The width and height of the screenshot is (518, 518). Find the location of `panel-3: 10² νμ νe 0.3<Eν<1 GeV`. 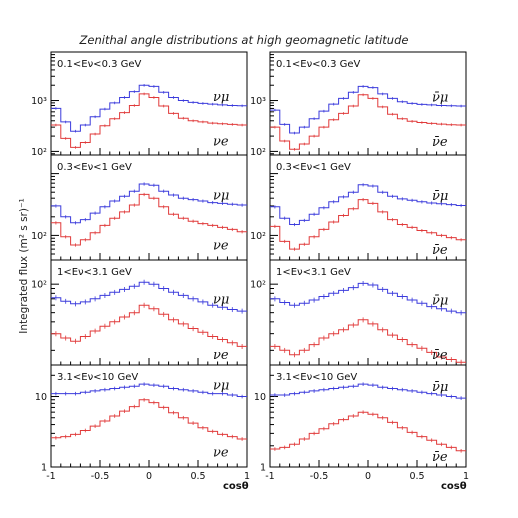

panel-3: 10² νμ νe 0.3<Eν<1 GeV is located at coordinates (139, 207).